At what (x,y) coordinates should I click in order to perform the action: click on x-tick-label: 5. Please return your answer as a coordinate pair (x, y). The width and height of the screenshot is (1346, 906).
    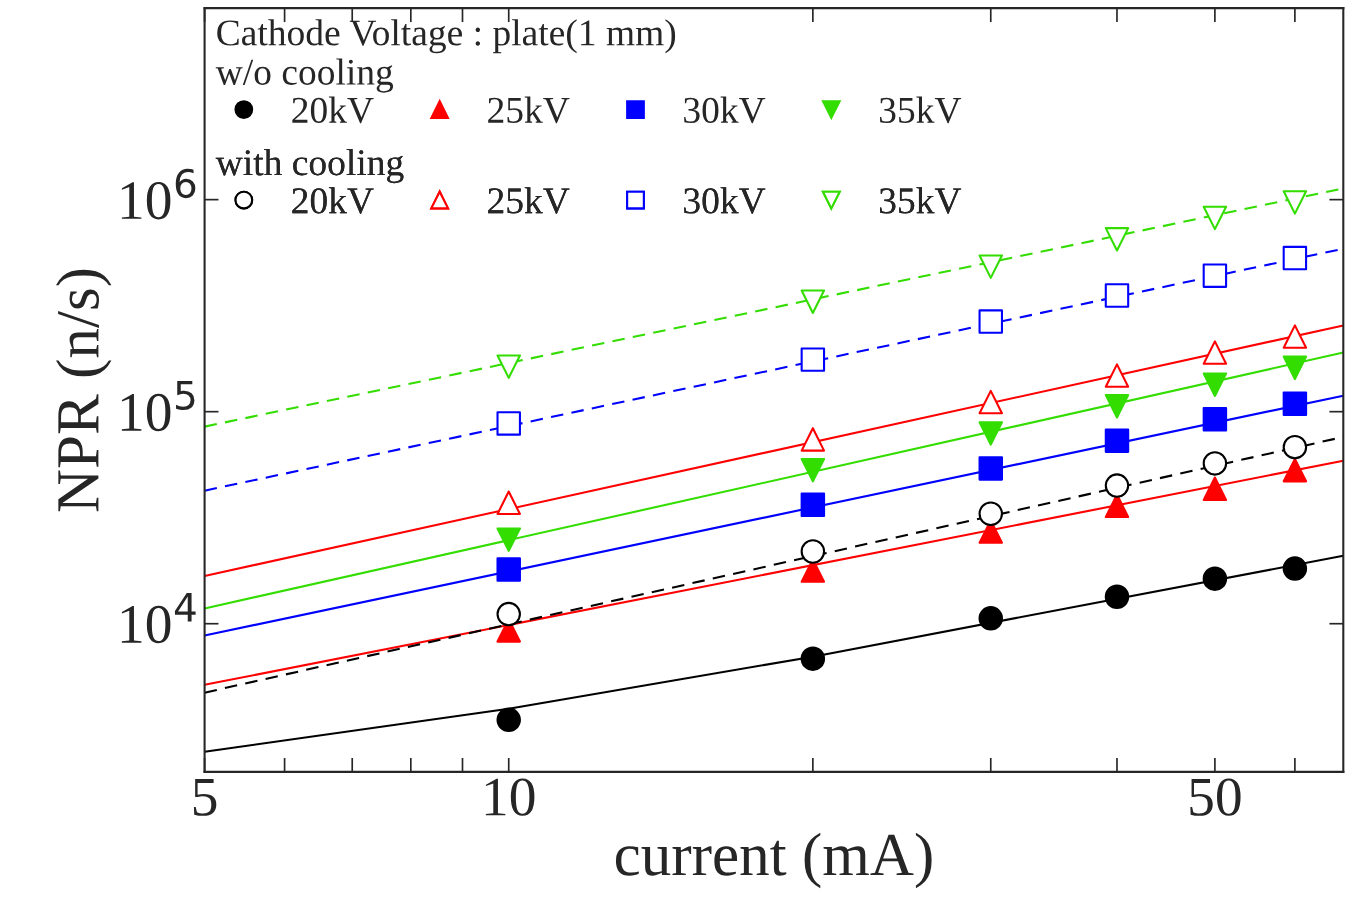
    Looking at the image, I should click on (205, 797).